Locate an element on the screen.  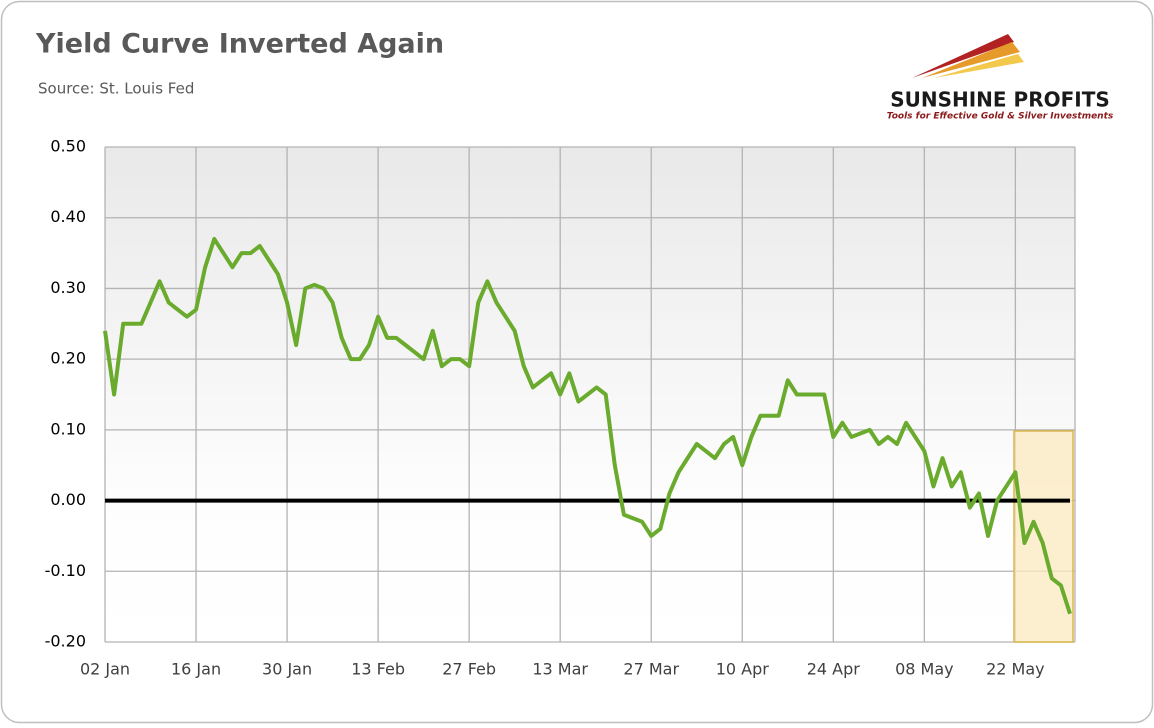
y-tick-label: 0.40 is located at coordinates (68, 216).